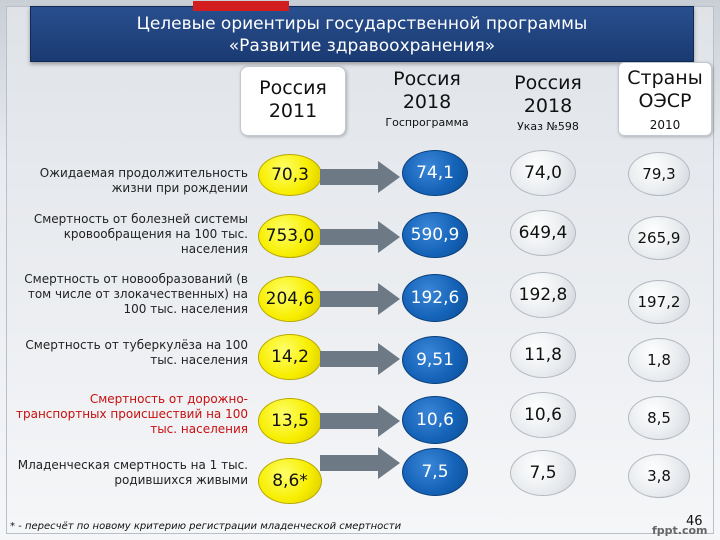 Image resolution: width=720 pixels, height=540 pixels. I want to click on header-oecd-box: Страны ОЭСР 2010, so click(665, 99).